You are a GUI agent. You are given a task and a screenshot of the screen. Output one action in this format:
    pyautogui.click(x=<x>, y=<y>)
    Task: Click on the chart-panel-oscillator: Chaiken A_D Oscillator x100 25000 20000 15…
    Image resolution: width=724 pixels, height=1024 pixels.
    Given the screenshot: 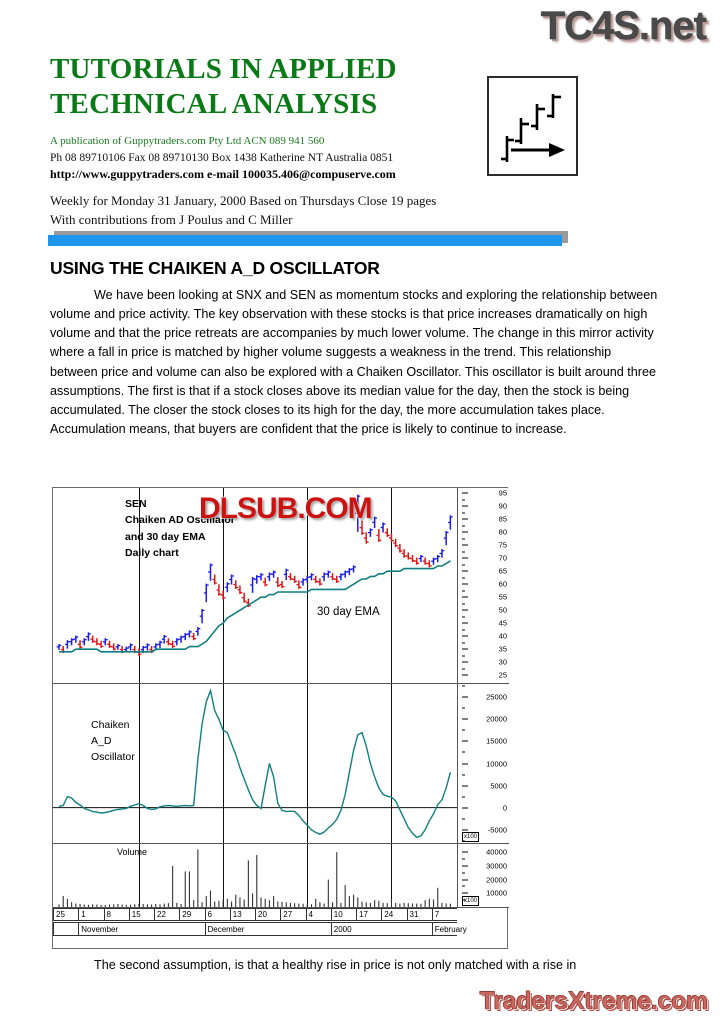 What is the action you would take?
    pyautogui.click(x=281, y=764)
    